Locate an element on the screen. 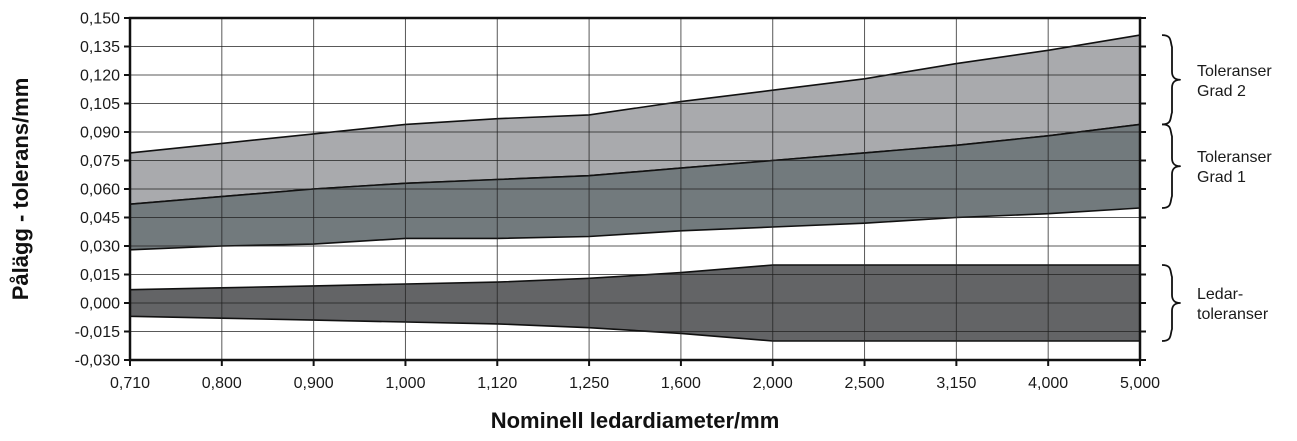 The height and width of the screenshot is (441, 1297). y-tick-label: 0,105 is located at coordinates (100, 104).